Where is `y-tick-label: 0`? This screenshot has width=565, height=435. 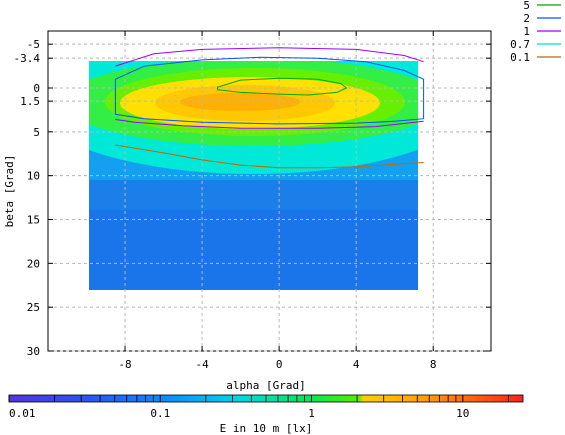 y-tick-label: 0 is located at coordinates (36, 88).